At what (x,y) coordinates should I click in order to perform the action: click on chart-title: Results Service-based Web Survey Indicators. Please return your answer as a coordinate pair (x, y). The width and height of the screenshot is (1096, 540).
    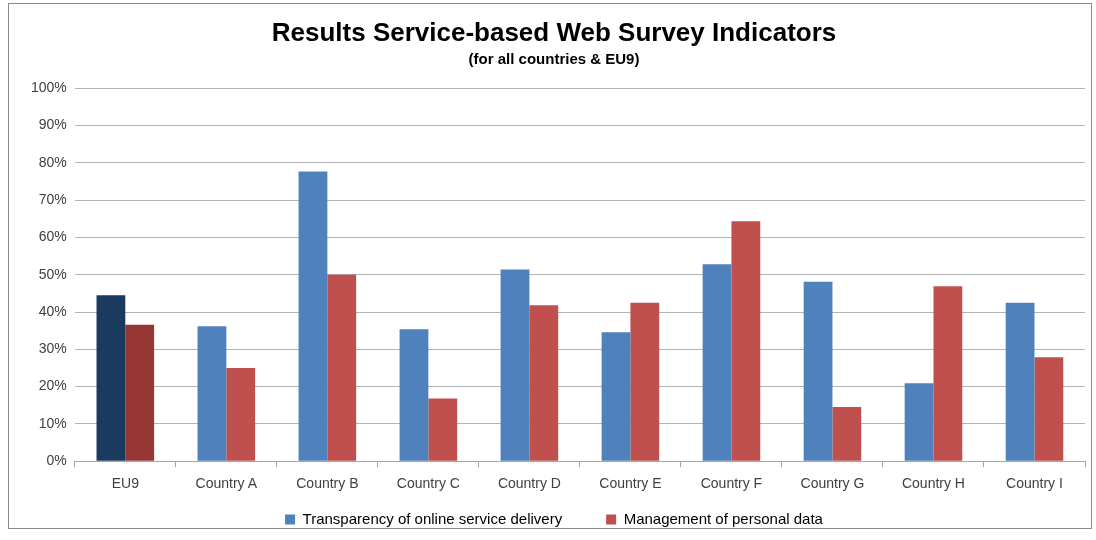
    Looking at the image, I should click on (554, 31).